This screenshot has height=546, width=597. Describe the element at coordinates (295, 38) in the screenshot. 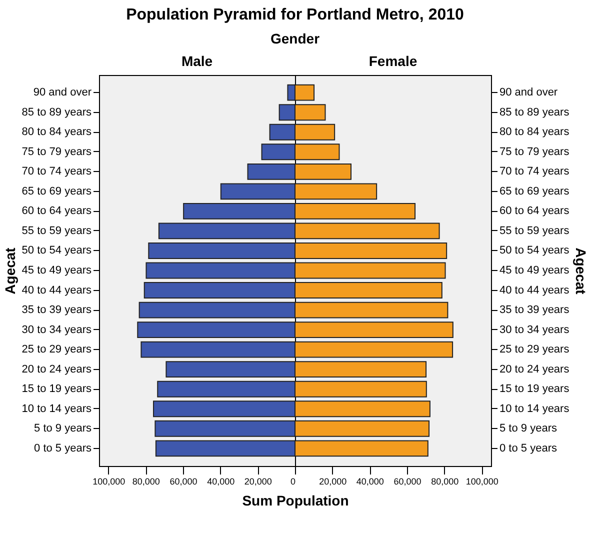

I see `chart-subtitle: Gender` at that location.